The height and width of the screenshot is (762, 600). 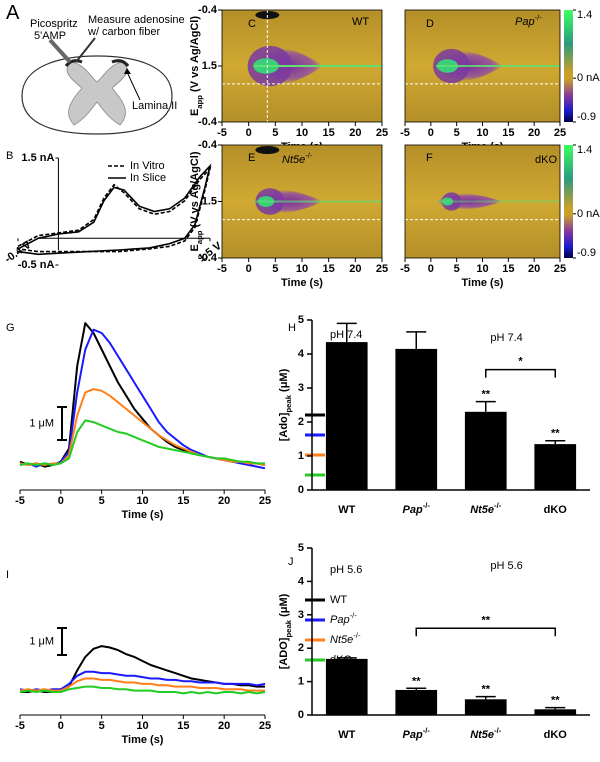 What do you see at coordinates (97, 93) in the screenshot?
I see `gray-matter` at bounding box center [97, 93].